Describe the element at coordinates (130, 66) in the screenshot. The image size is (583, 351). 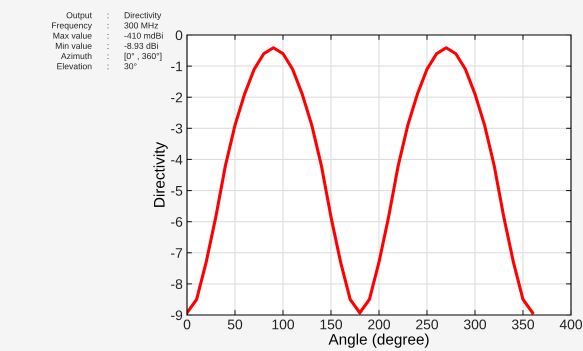
I see `text: 30°` at that location.